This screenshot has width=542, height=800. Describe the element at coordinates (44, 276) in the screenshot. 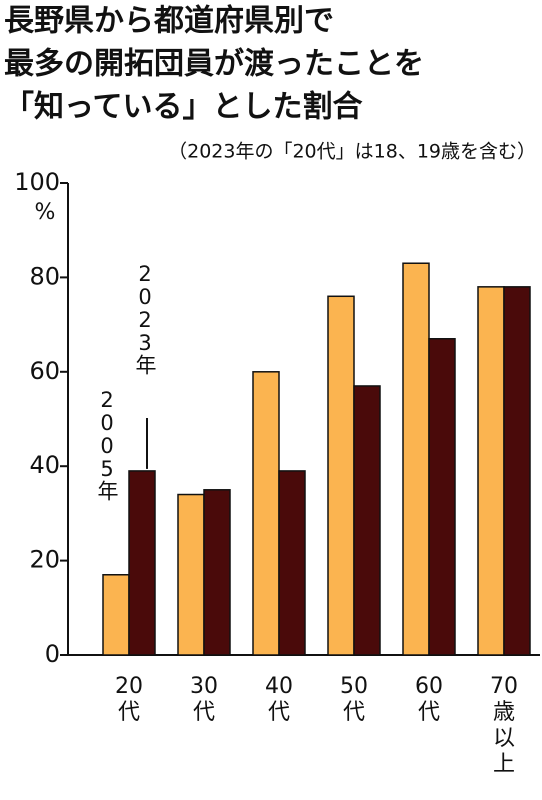

I see `y-tick-label: 80` at that location.